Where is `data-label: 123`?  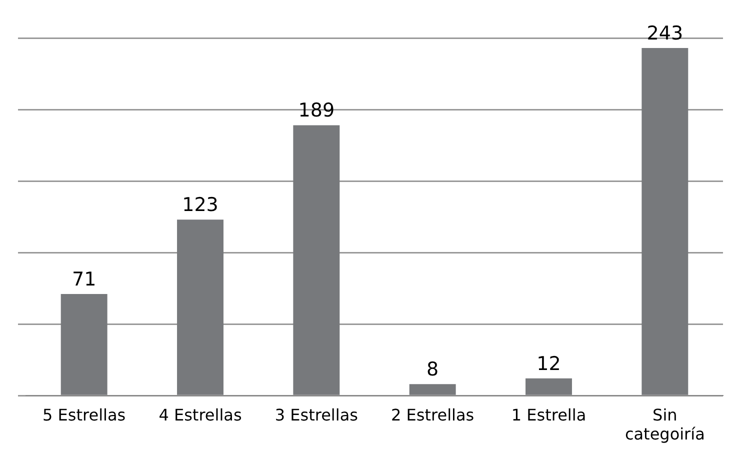
data-label: 123 is located at coordinates (200, 205).